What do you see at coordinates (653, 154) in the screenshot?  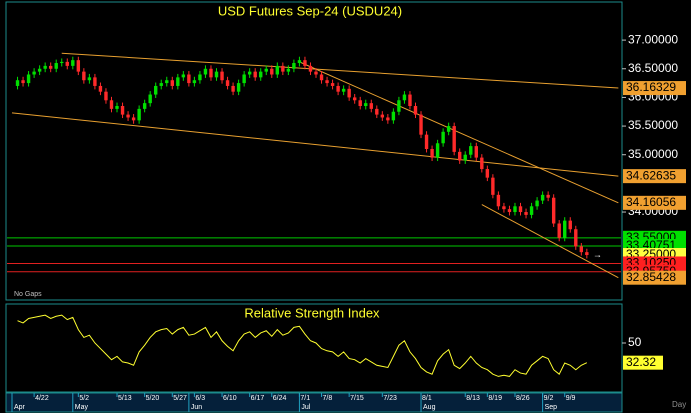 I see `y-tick-label: 35.00000` at bounding box center [653, 154].